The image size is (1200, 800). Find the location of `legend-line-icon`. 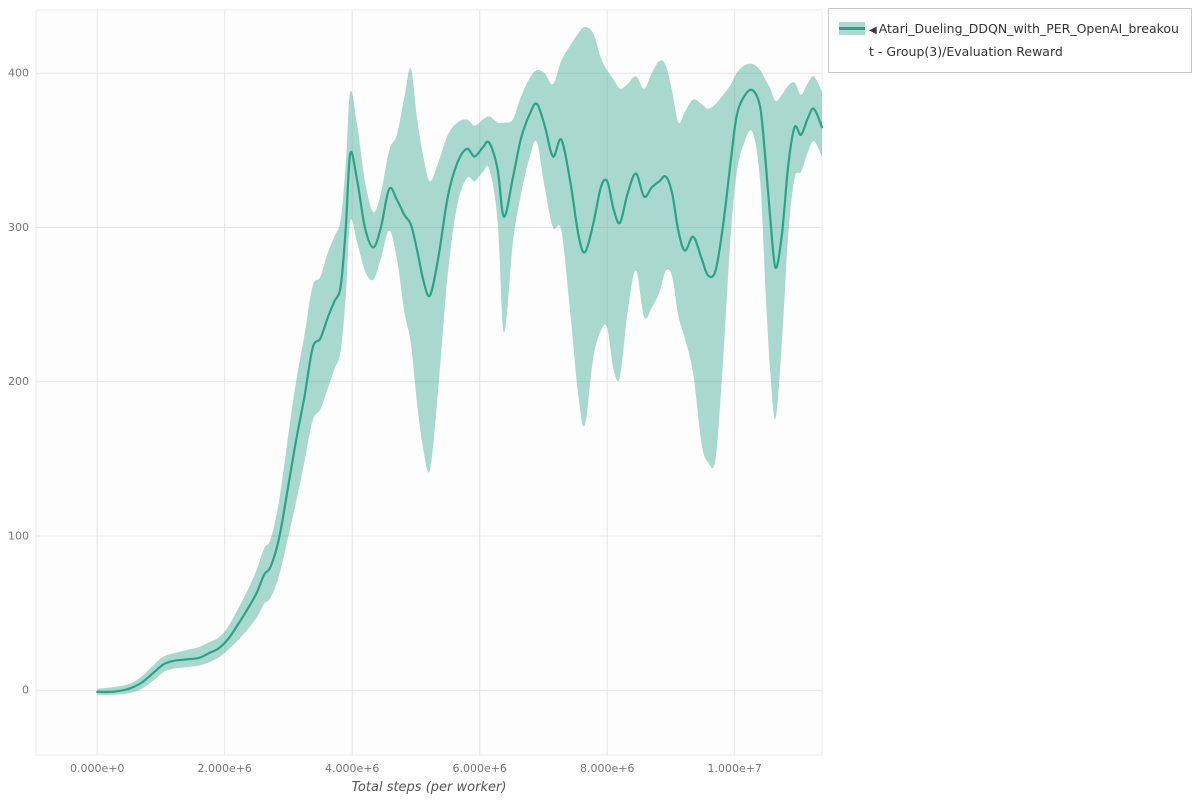

legend-line-icon is located at coordinates (852, 28).